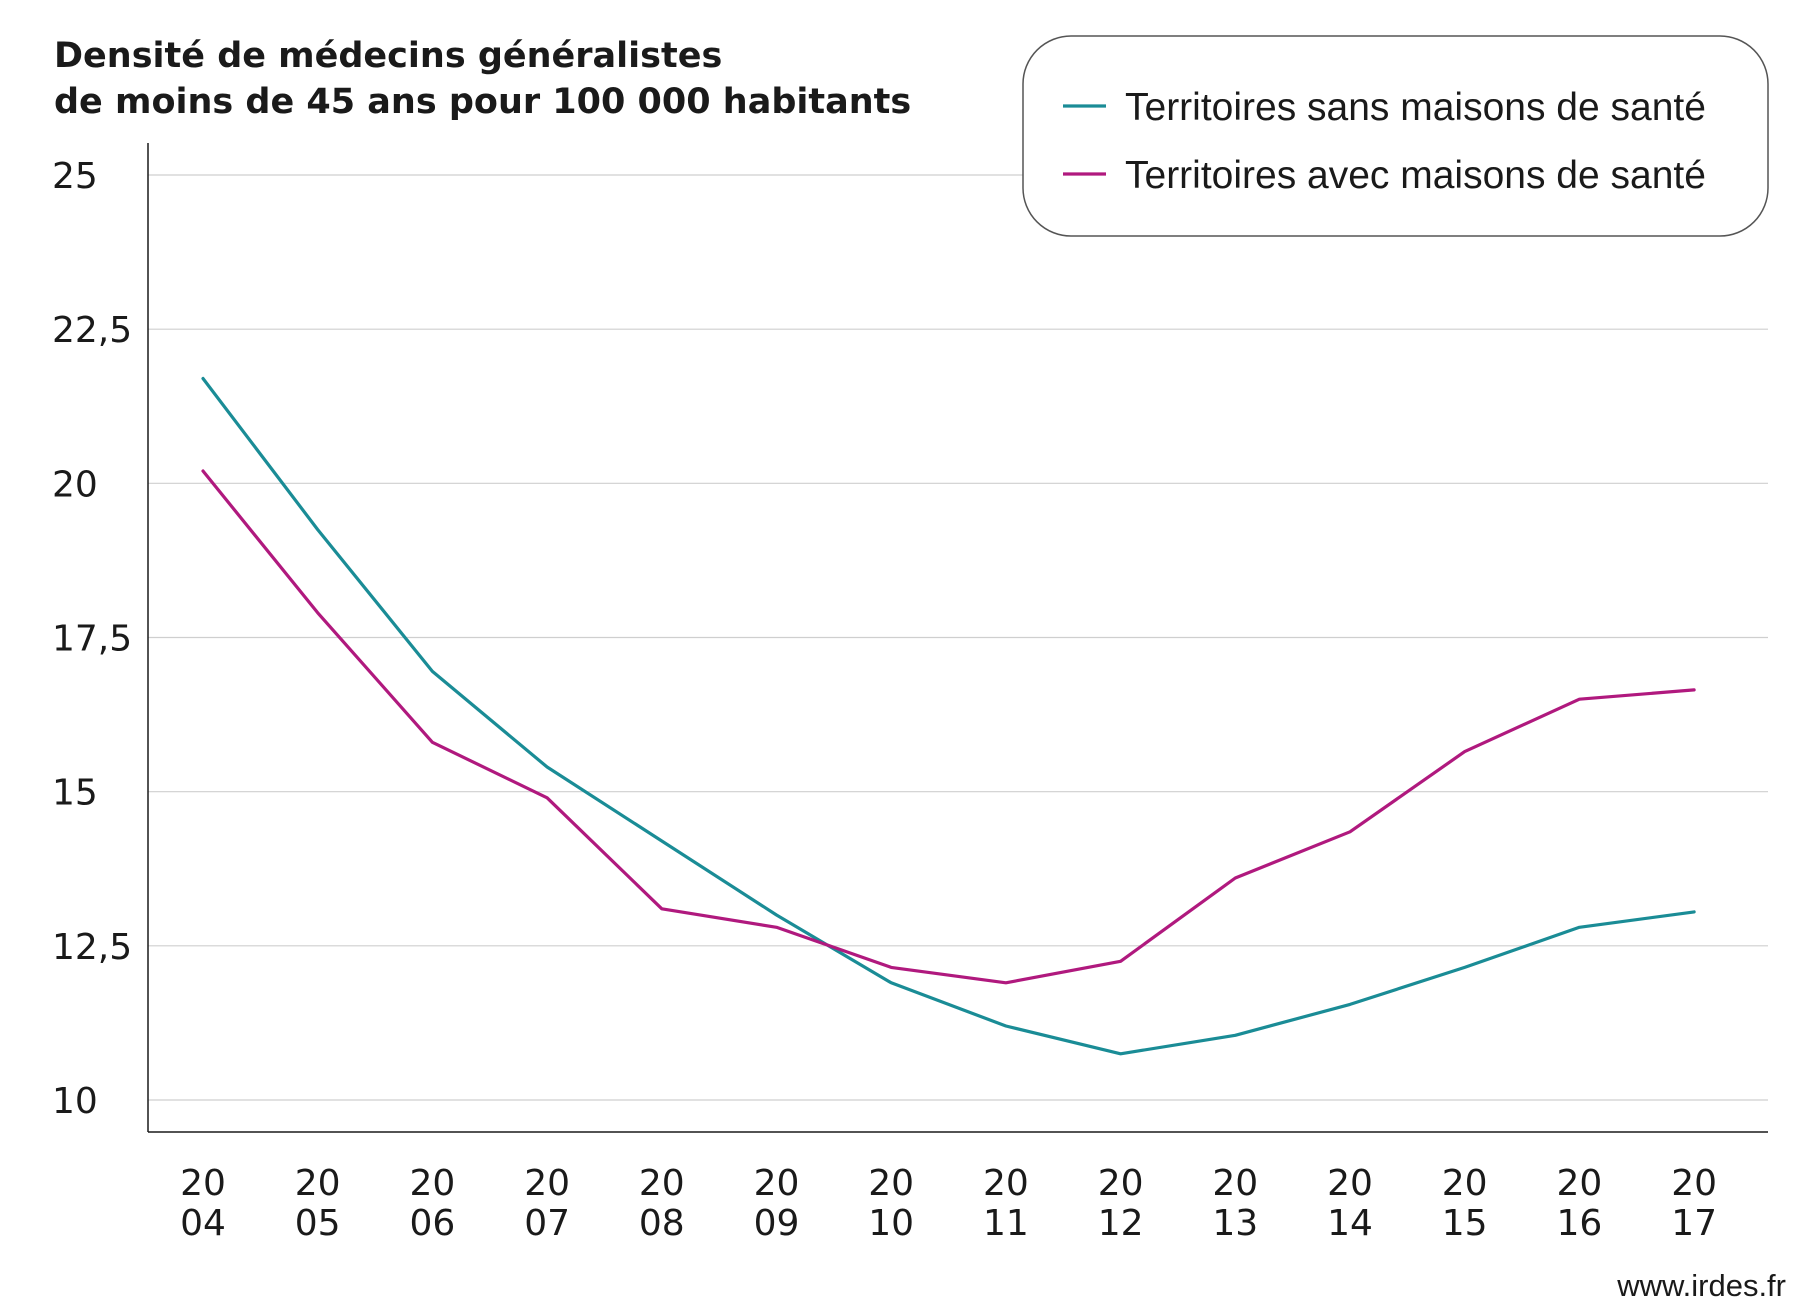  Describe the element at coordinates (75, 793) in the screenshot. I see `y-tick-label: 15` at that location.